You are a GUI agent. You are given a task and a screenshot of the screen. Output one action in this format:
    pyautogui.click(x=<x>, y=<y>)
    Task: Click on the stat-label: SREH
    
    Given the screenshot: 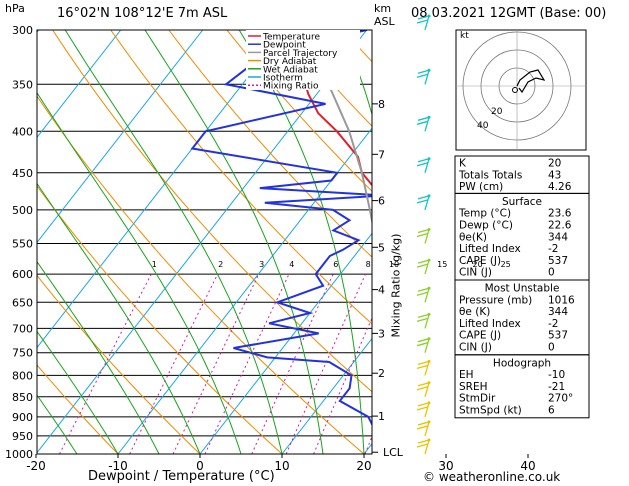 What is the action you would take?
    pyautogui.click(x=473, y=387)
    